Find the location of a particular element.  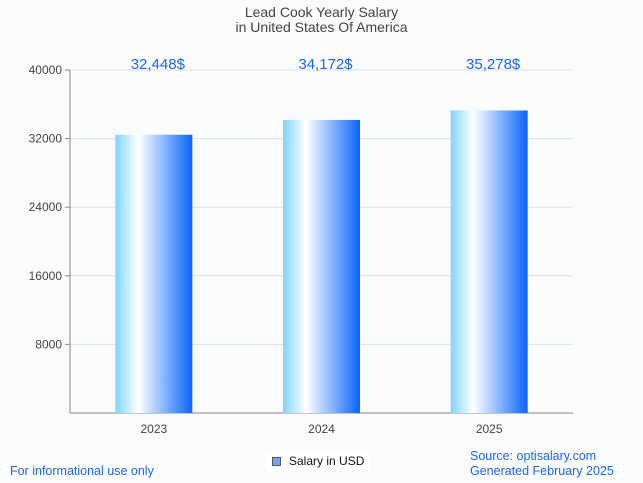

bar-2025 is located at coordinates (489, 261).